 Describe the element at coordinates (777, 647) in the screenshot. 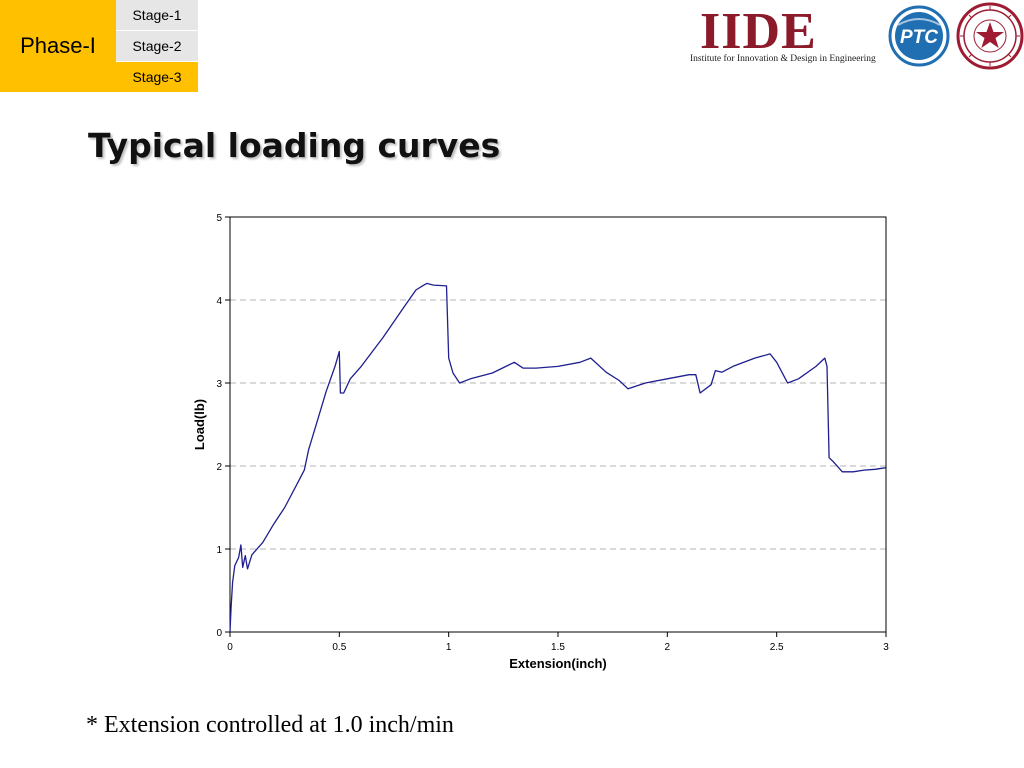

I see `x-tick-label: 2.5` at that location.